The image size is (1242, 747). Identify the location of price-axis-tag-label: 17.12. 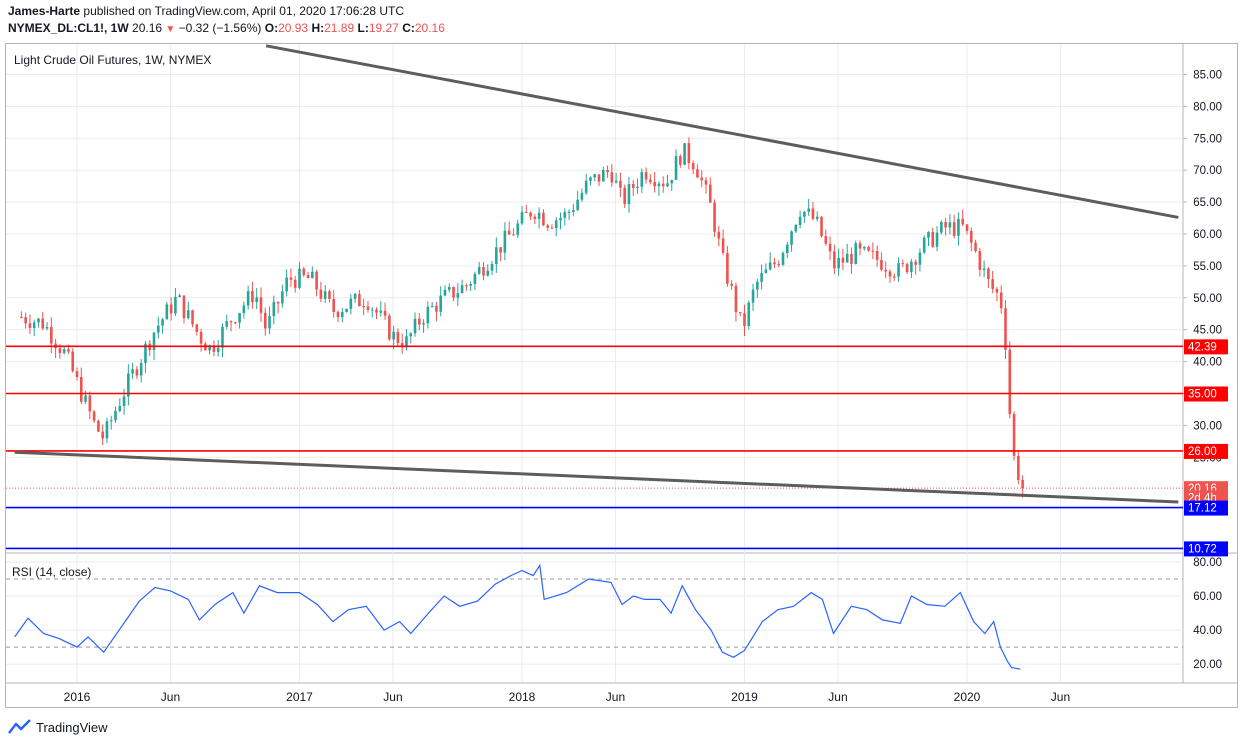
(1202, 509).